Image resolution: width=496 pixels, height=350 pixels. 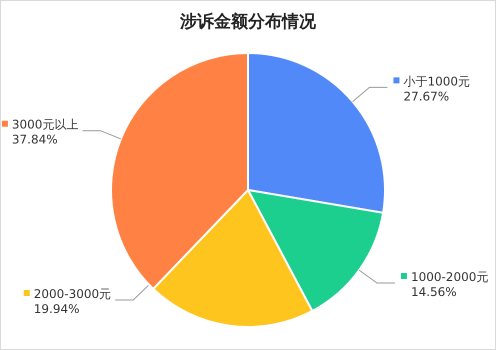 I want to click on legend-label: 1000-2000元, so click(x=449, y=277).